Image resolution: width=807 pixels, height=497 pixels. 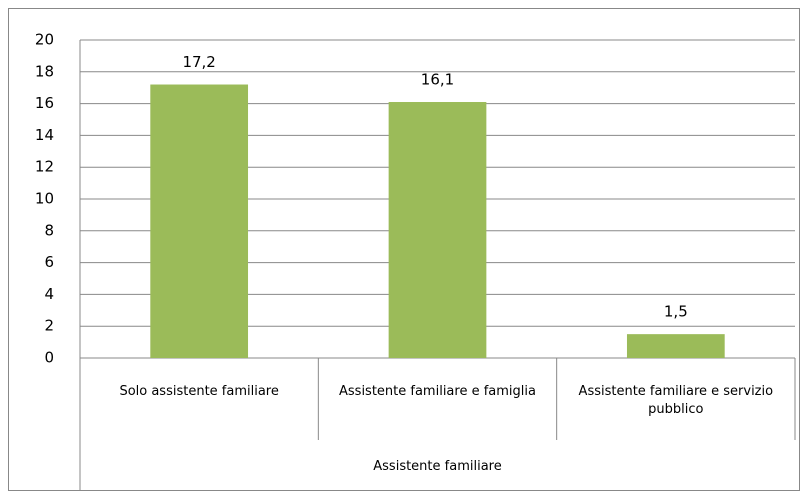 What do you see at coordinates (49, 358) in the screenshot?
I see `y-tick-label: 0` at bounding box center [49, 358].